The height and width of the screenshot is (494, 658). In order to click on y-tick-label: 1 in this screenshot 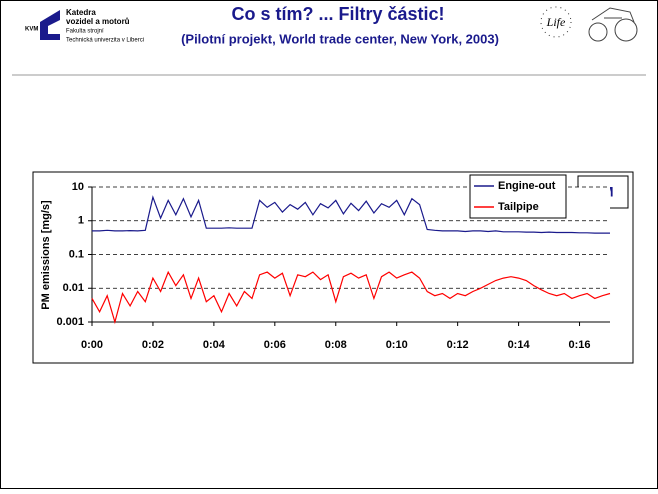, I will do `click(81, 221)`.